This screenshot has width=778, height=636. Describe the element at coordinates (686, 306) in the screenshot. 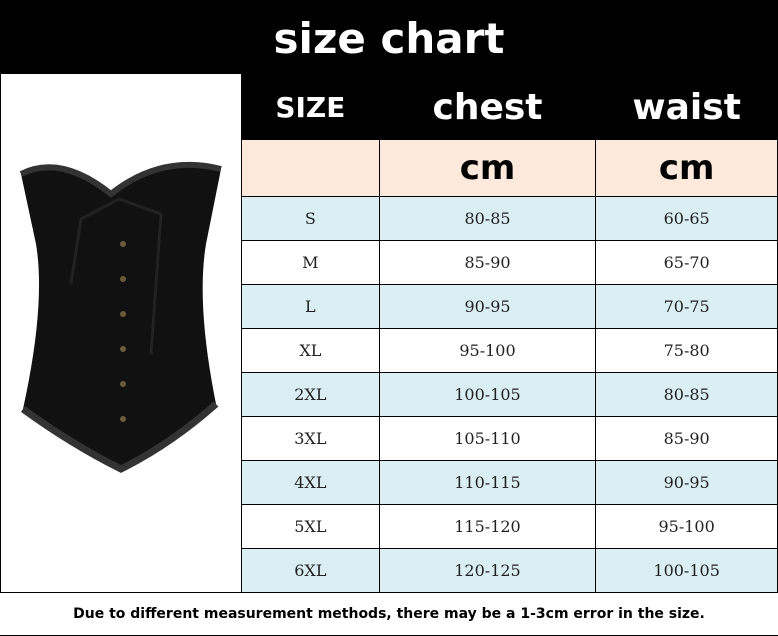

I see `waist-cell: 70-75` at that location.